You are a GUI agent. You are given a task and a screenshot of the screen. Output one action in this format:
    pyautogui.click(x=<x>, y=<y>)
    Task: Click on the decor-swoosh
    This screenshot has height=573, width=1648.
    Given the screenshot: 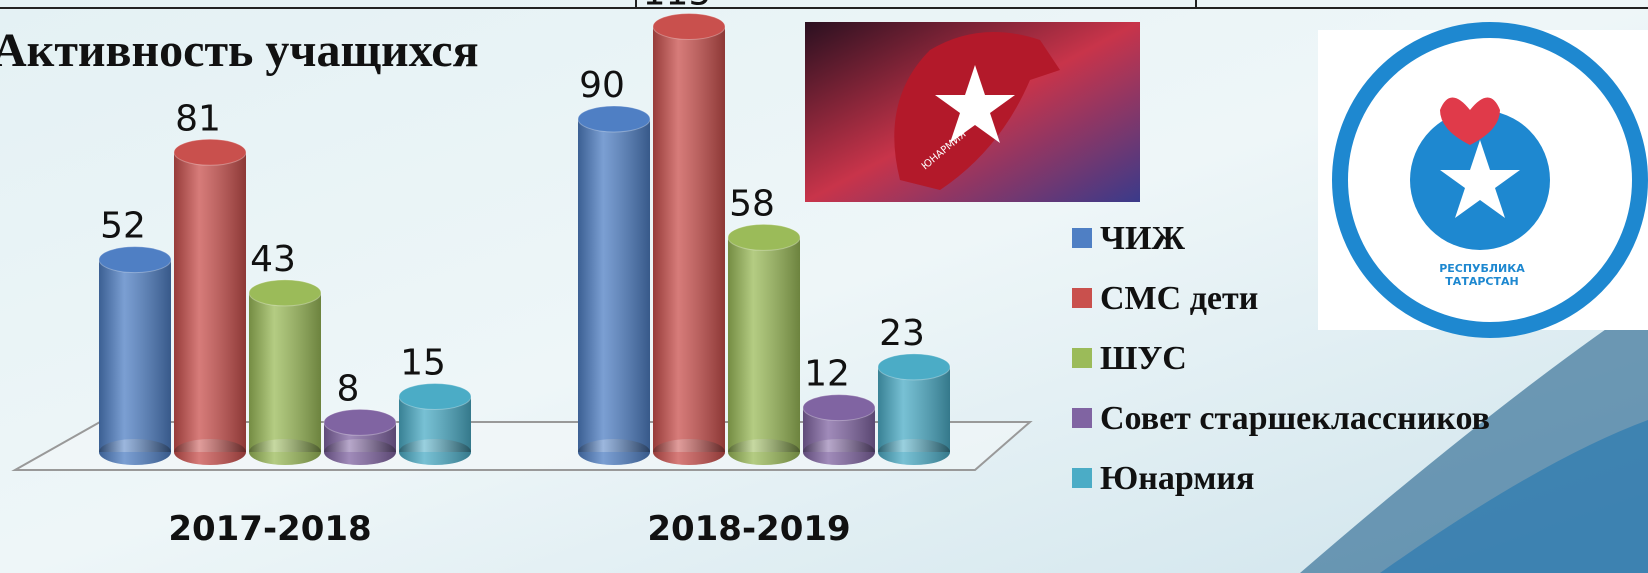 What is the action you would take?
    pyautogui.click(x=1514, y=496)
    